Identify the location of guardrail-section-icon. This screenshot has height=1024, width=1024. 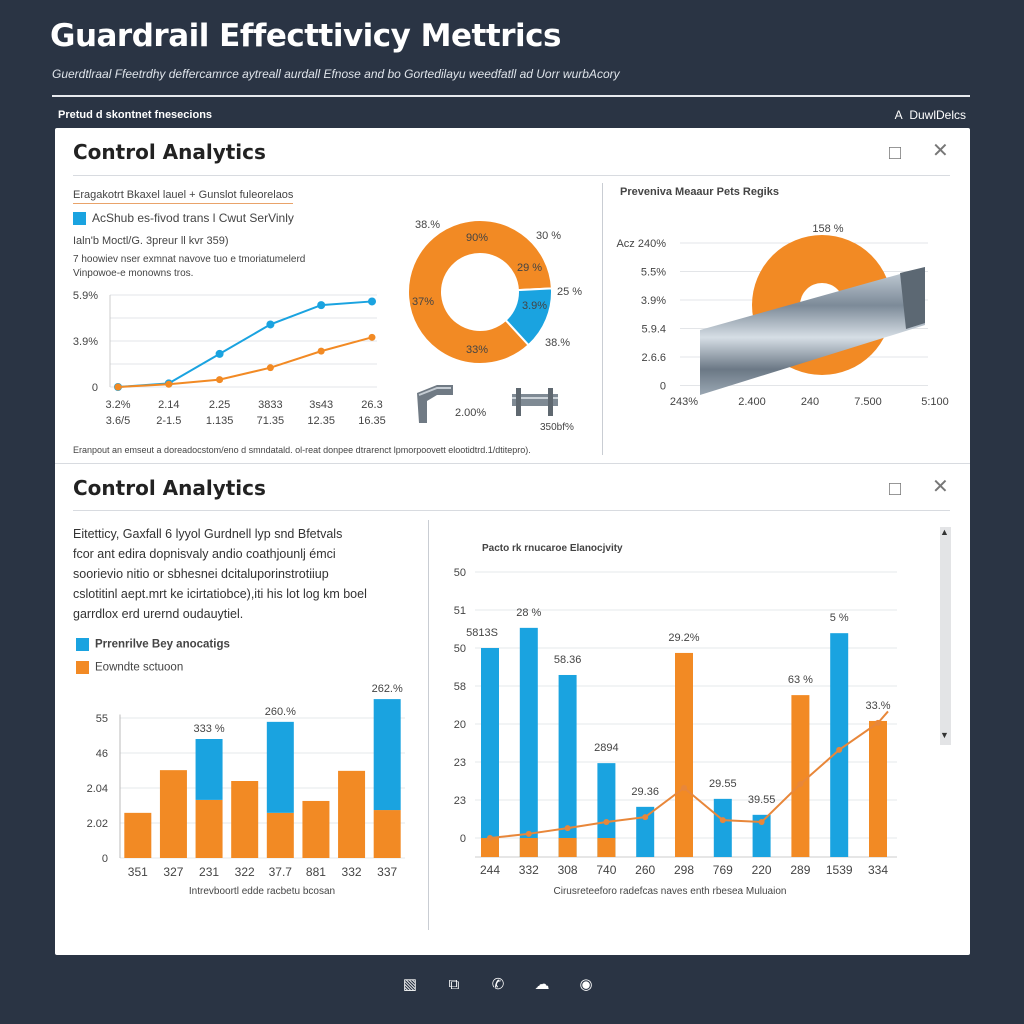
(535, 402).